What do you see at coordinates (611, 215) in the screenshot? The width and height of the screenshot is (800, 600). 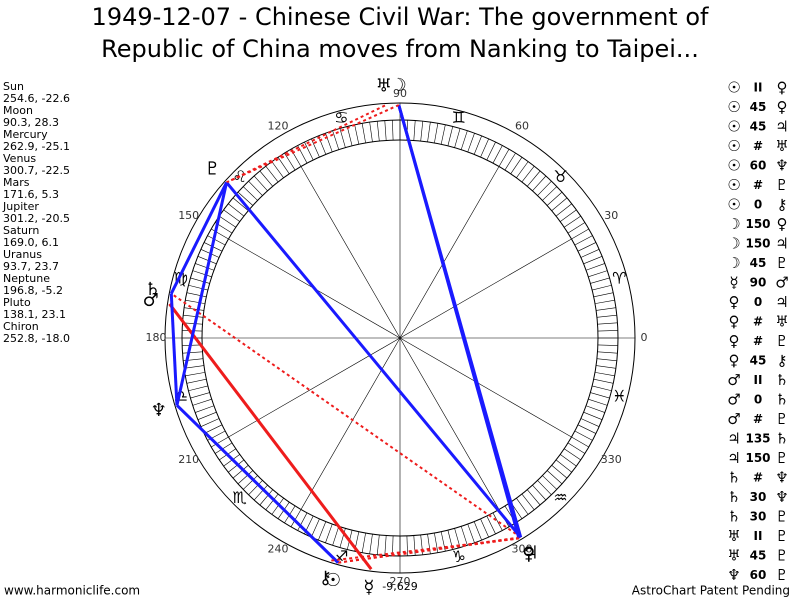 I see `degree-label: 30` at bounding box center [611, 215].